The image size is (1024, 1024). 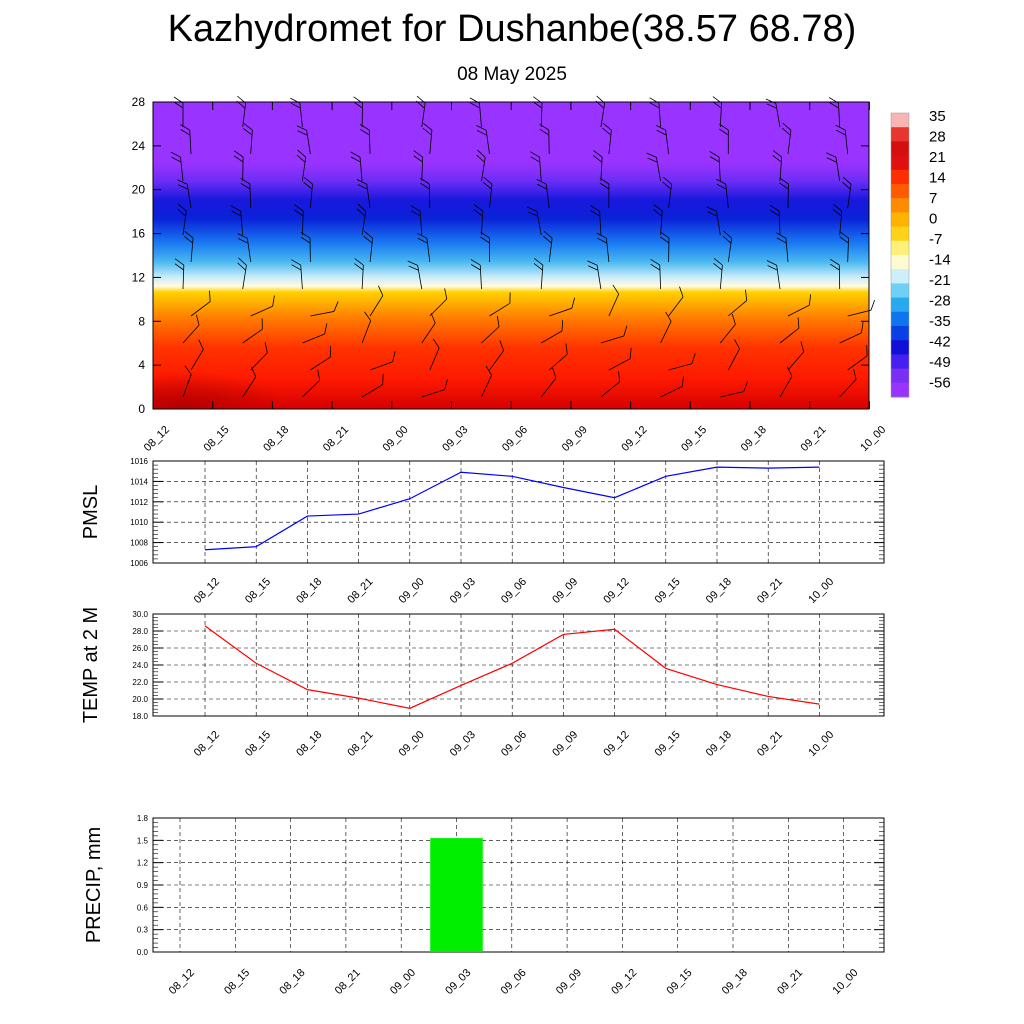 What do you see at coordinates (207, 591) in the screenshot?
I see `x-tick-label: 08_12` at bounding box center [207, 591].